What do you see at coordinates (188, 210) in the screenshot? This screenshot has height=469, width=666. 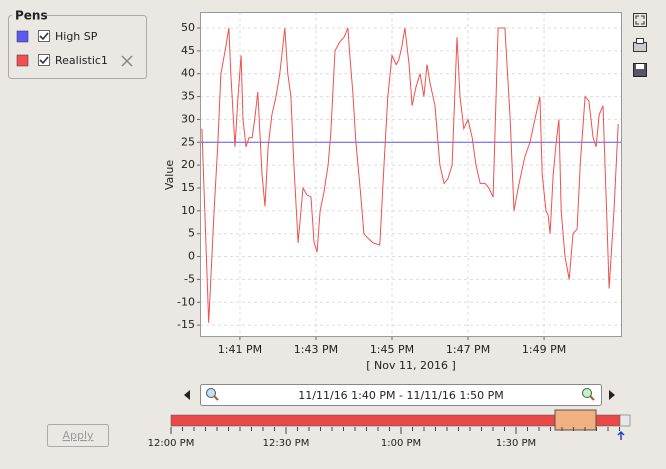 I see `y-tick-label: 10` at bounding box center [188, 210].